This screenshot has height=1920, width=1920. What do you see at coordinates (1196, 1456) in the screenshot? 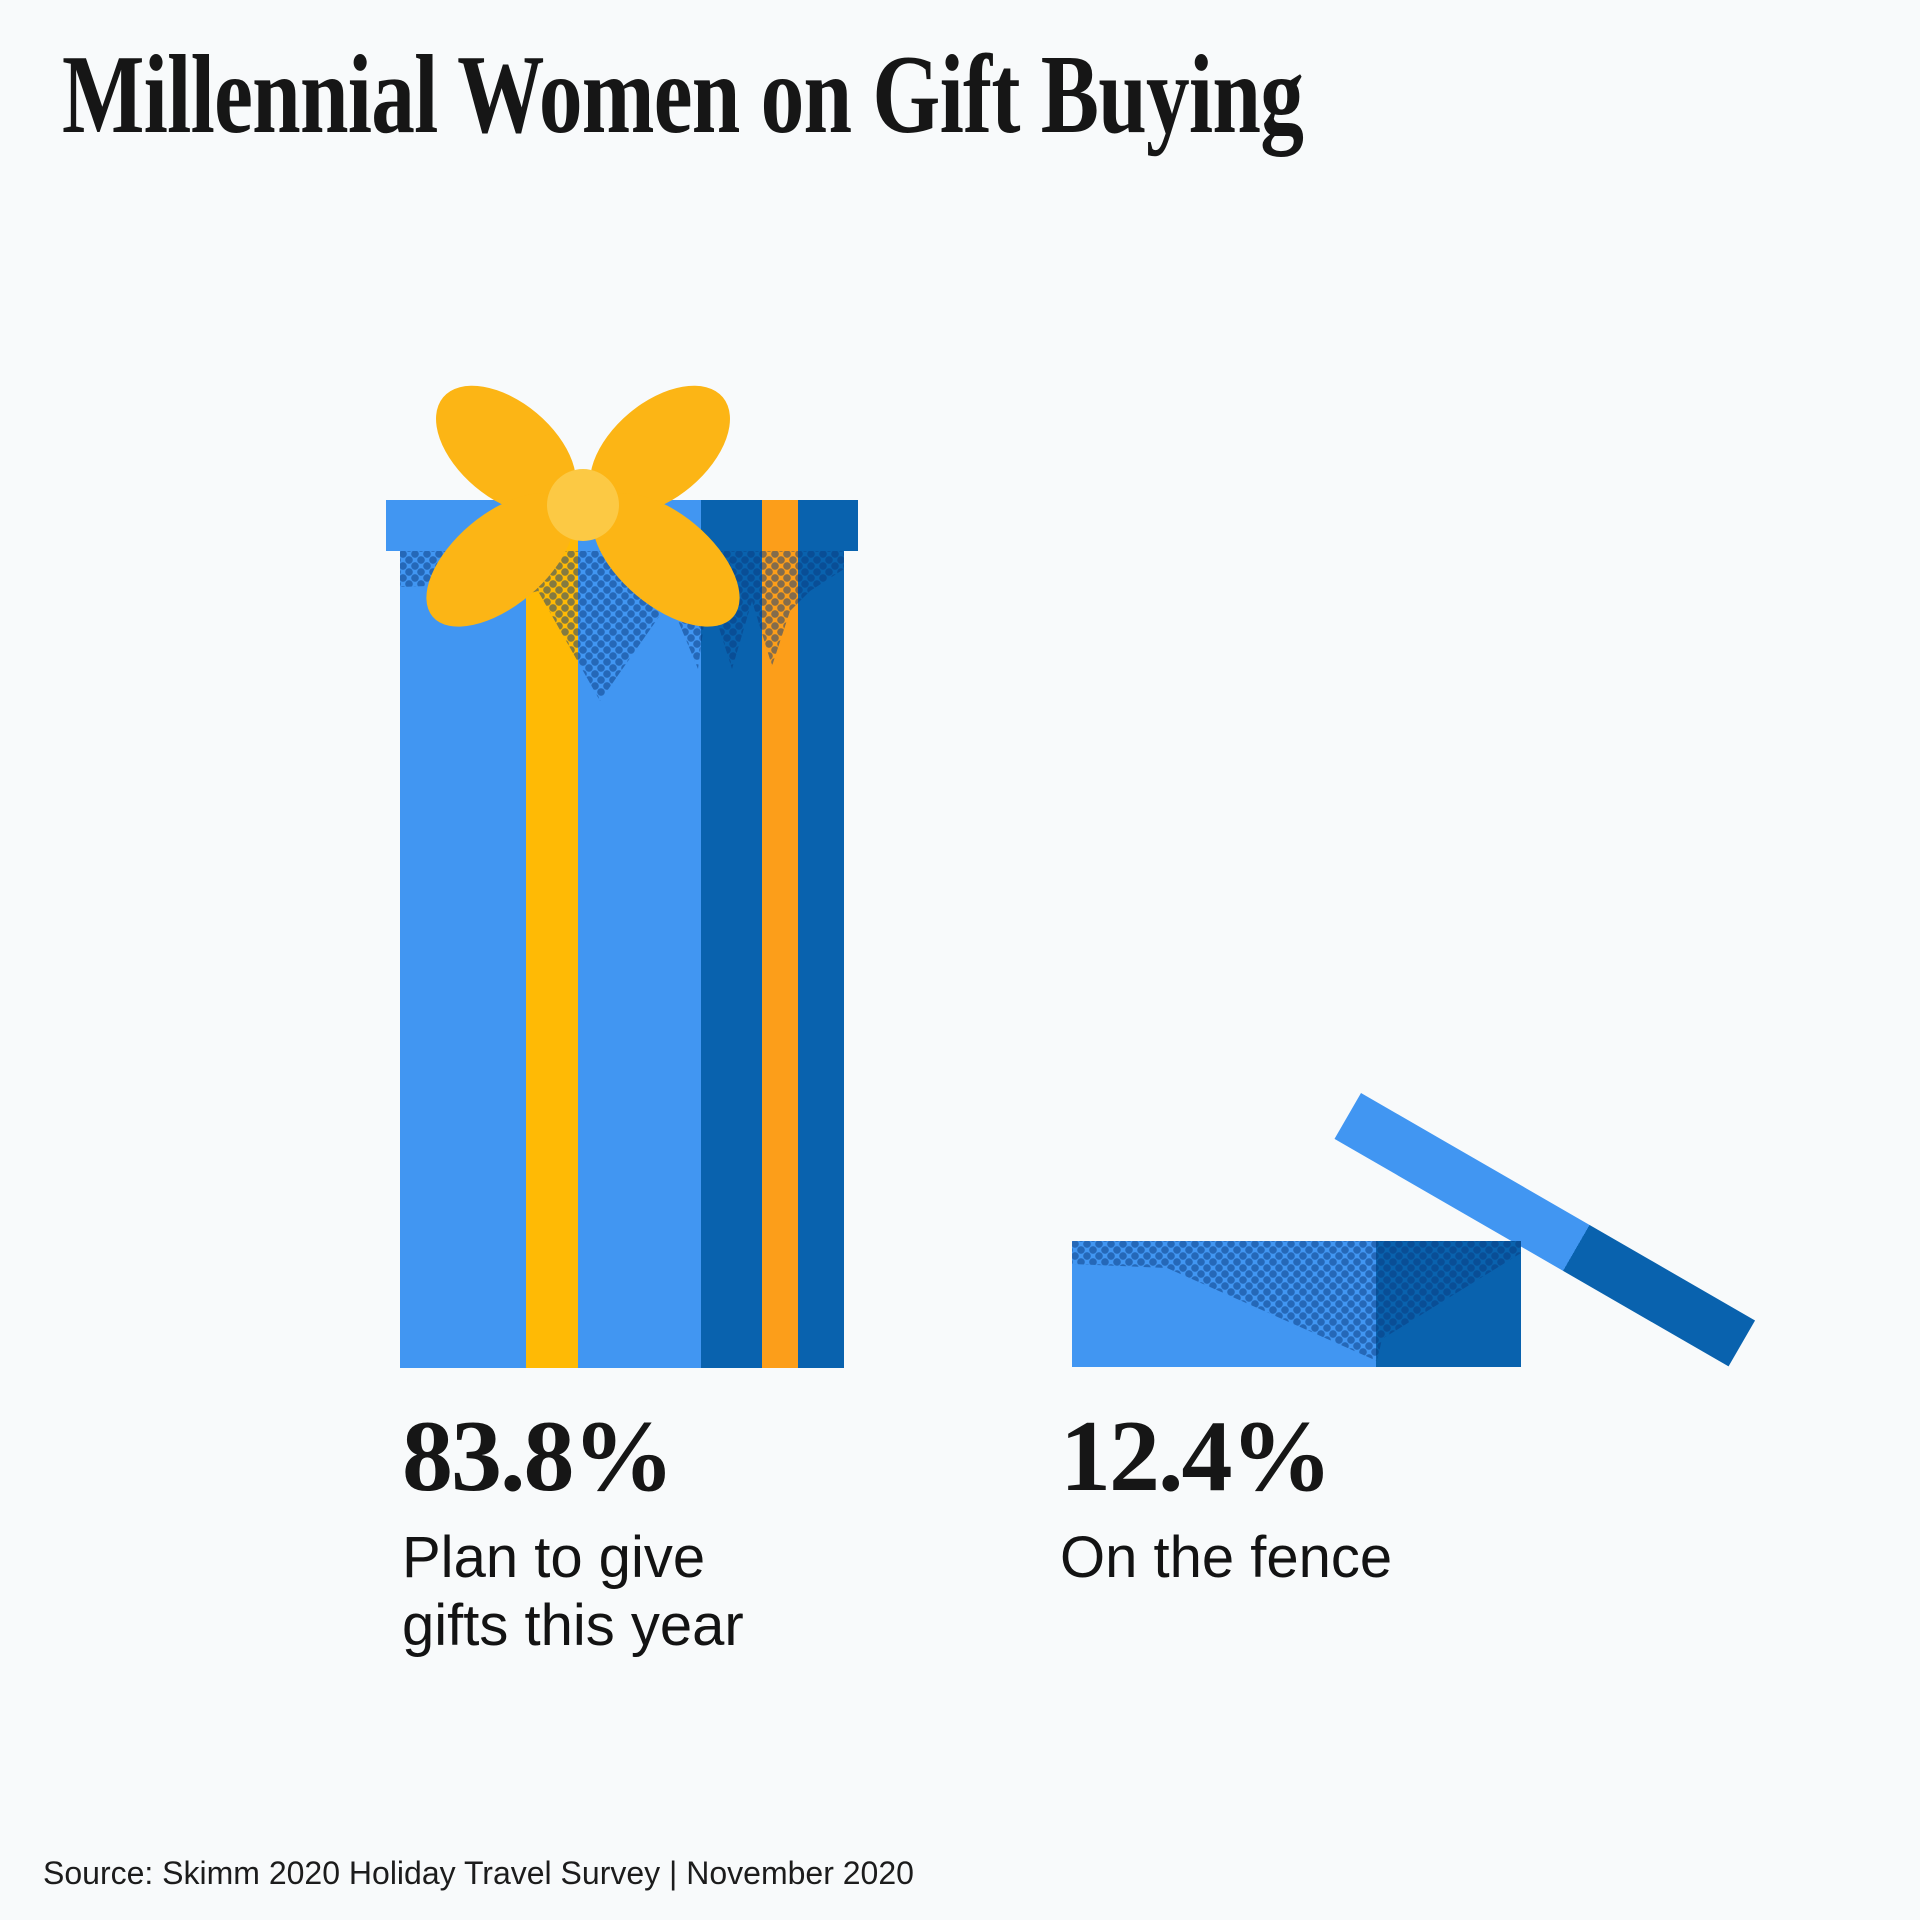
I see `stat-value: 12.4%` at bounding box center [1196, 1456].